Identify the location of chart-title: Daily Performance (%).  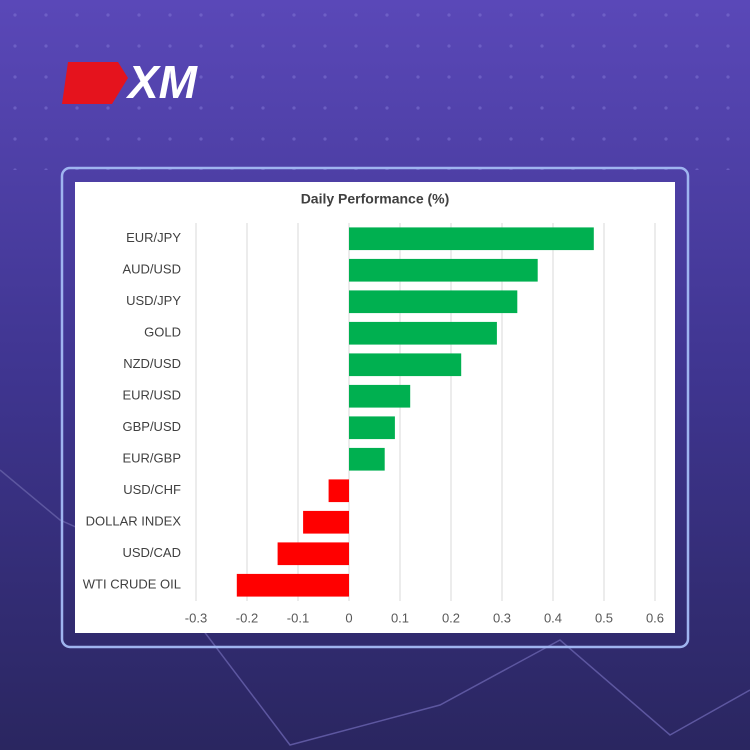
(375, 199).